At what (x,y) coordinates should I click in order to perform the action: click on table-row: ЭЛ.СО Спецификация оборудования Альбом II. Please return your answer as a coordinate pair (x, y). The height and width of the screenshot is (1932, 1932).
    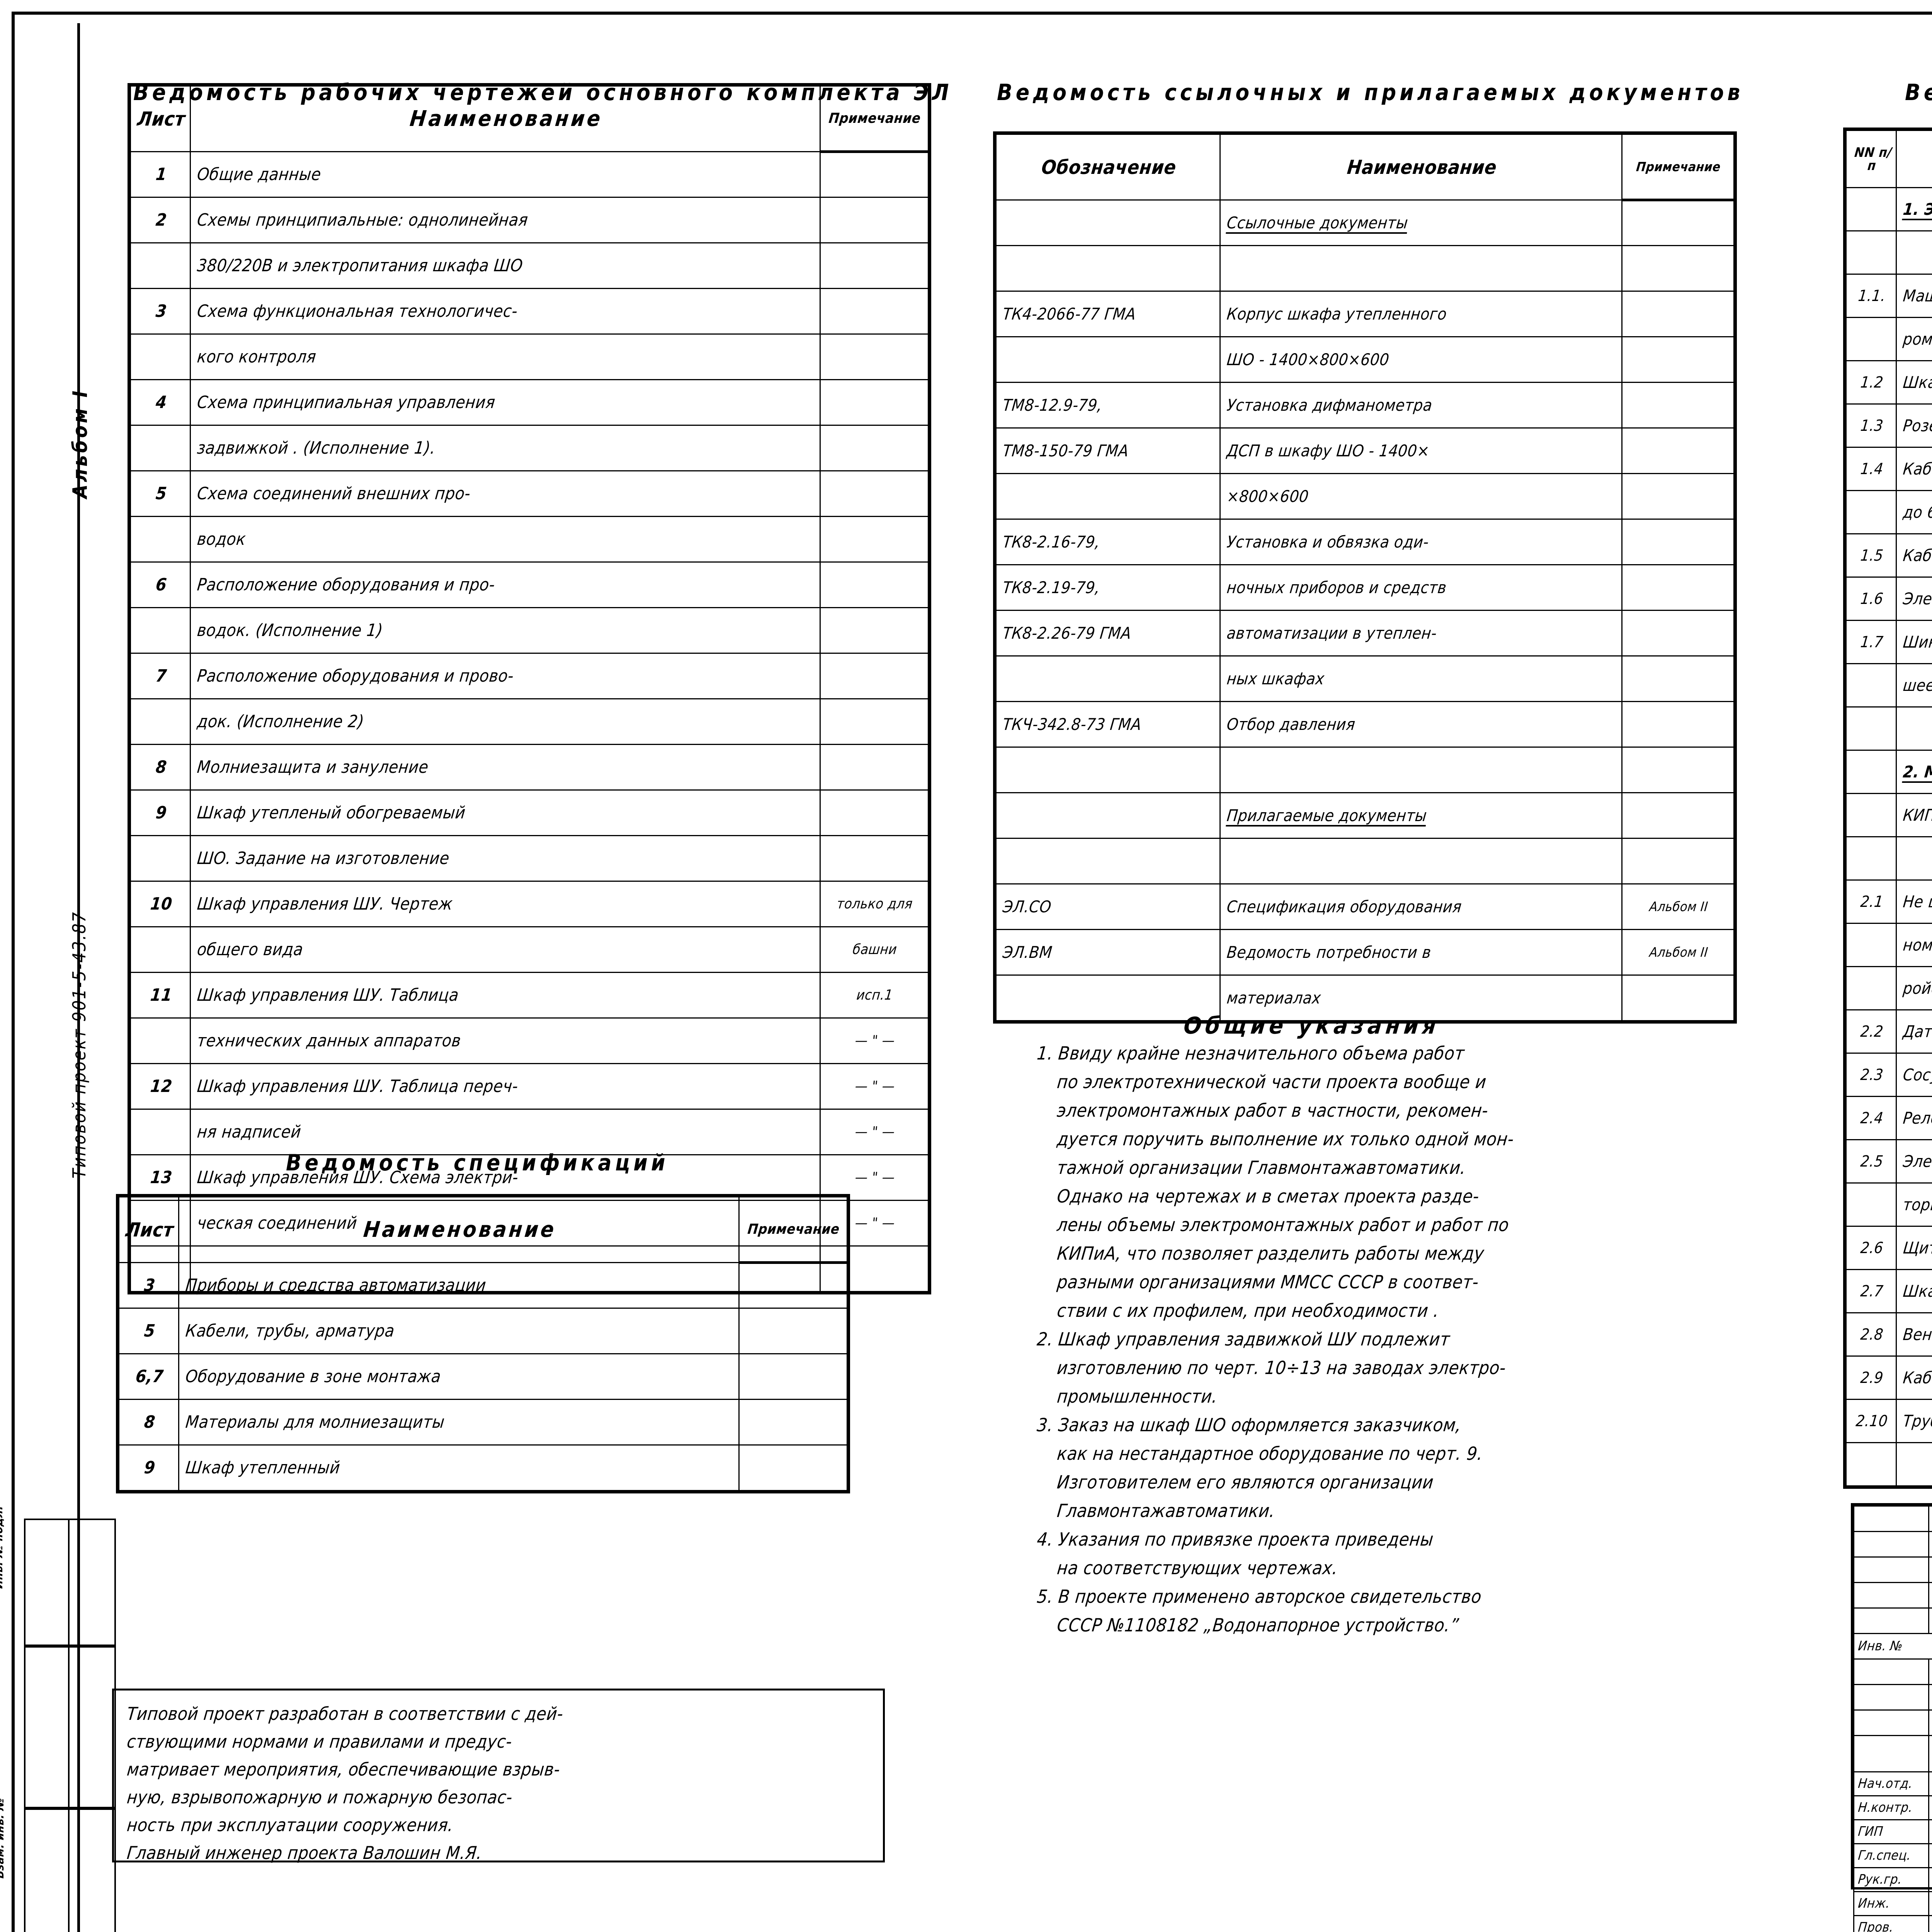
    Looking at the image, I should click on (1365, 907).